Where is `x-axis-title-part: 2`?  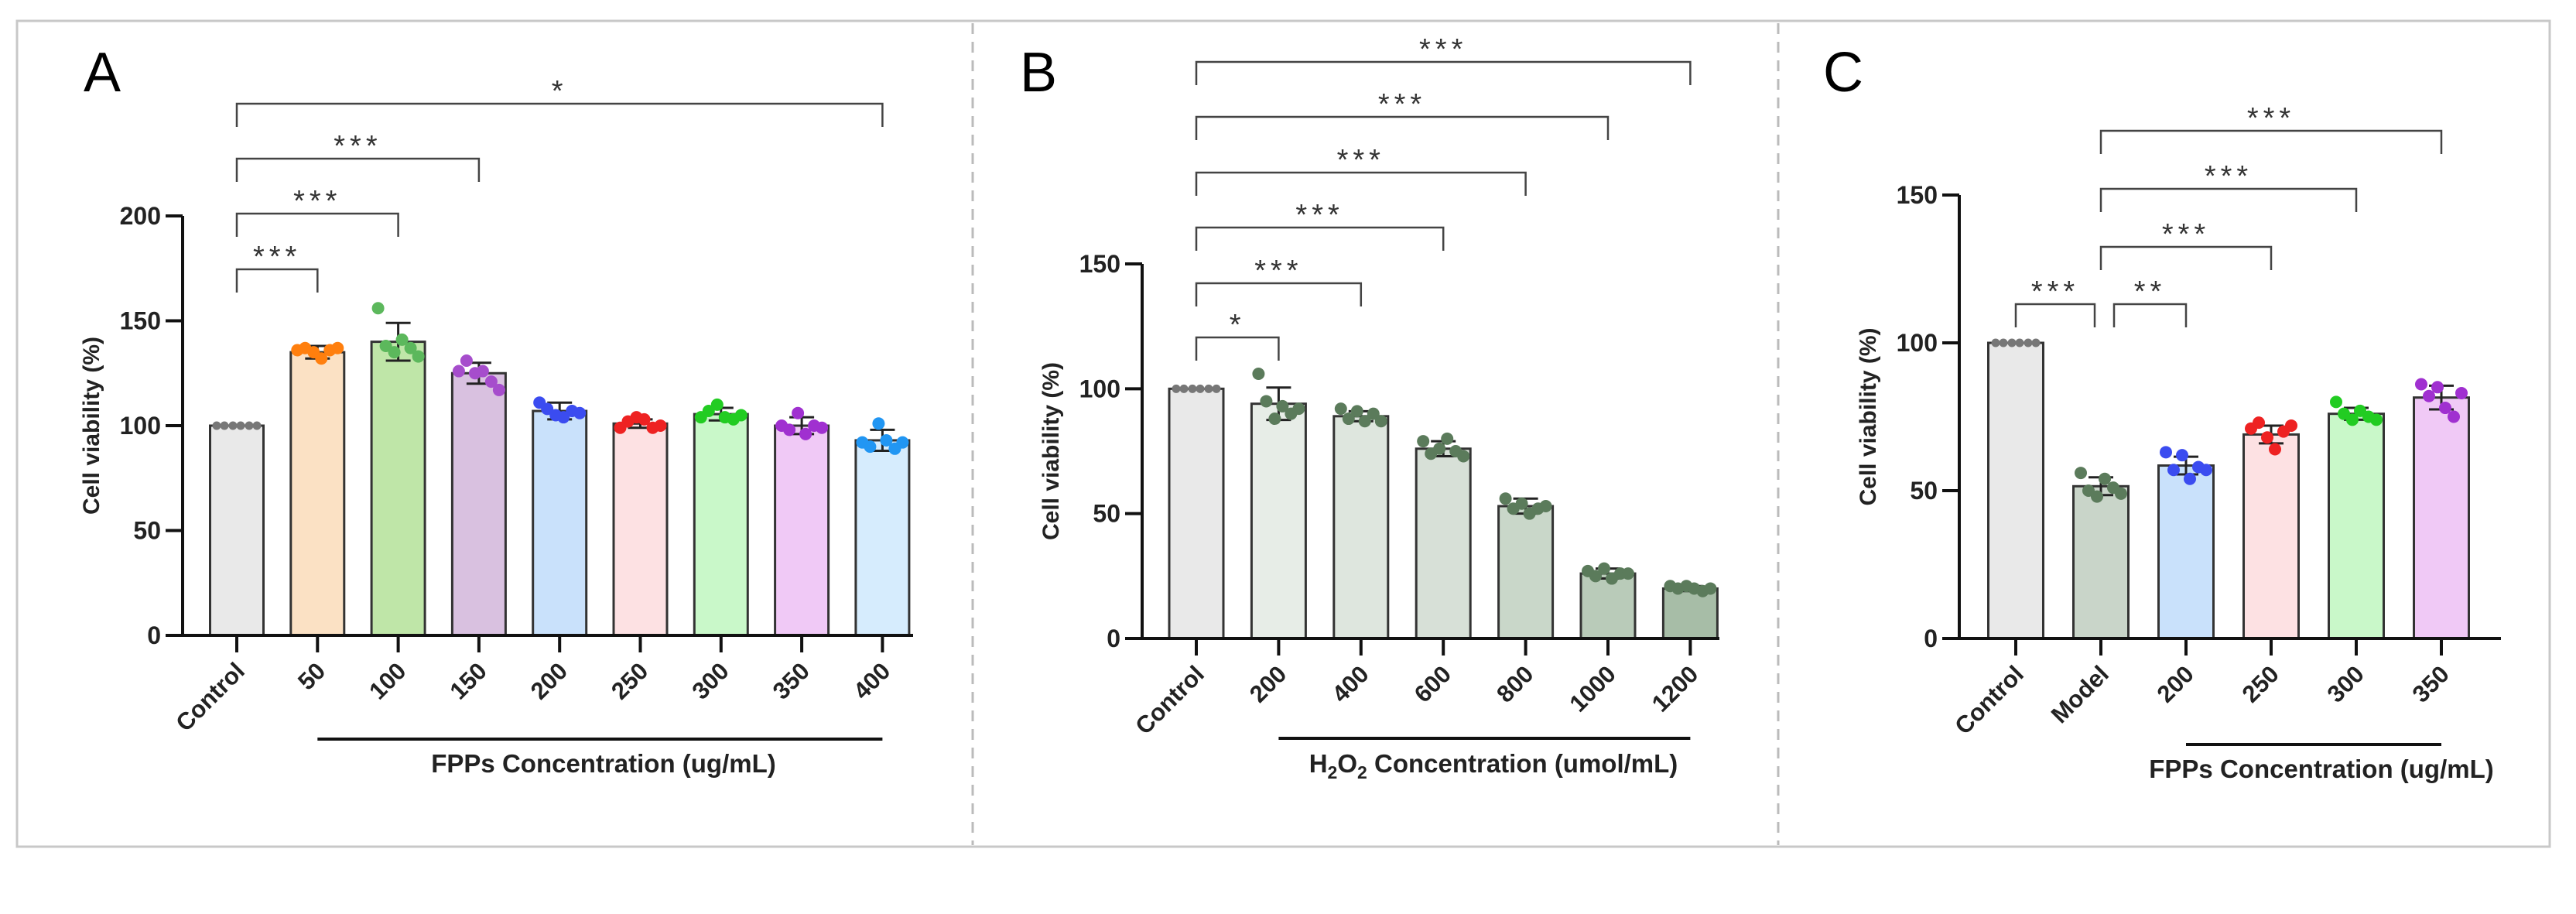 x-axis-title-part: 2 is located at coordinates (1333, 772).